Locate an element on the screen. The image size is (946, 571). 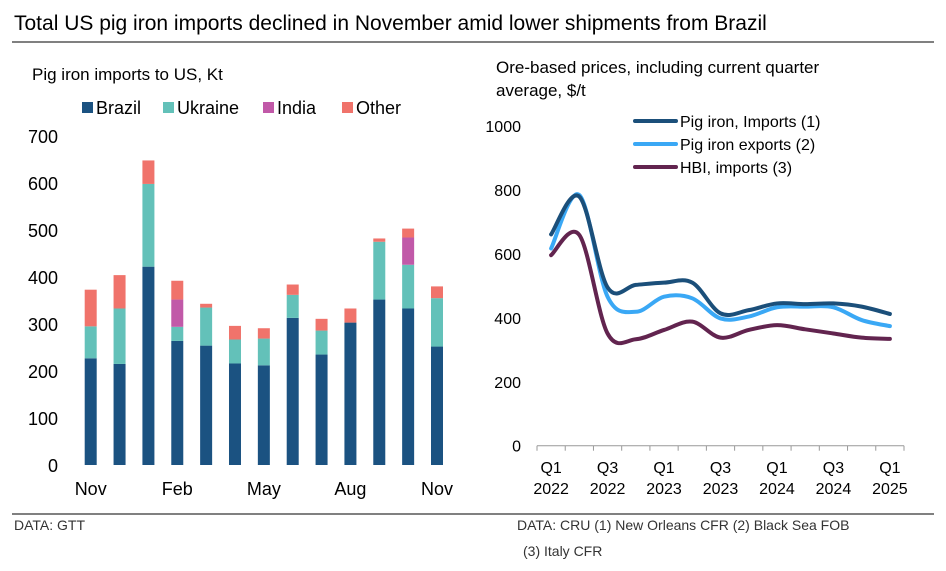
y-tick-label: 300 is located at coordinates (43, 325).